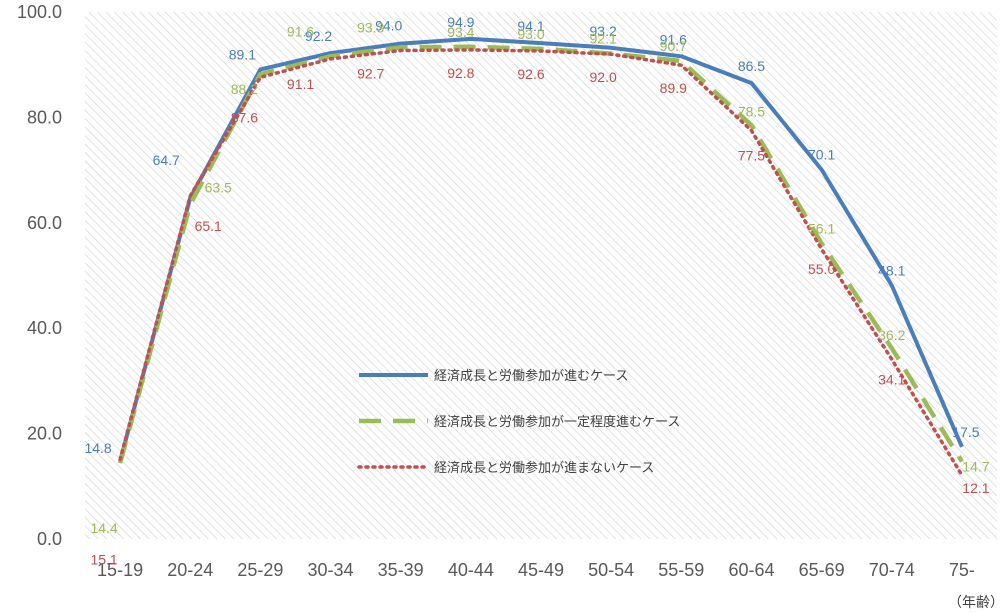  What do you see at coordinates (976, 603) in the screenshot?
I see `x-unit-label: （年齢）` at bounding box center [976, 603].